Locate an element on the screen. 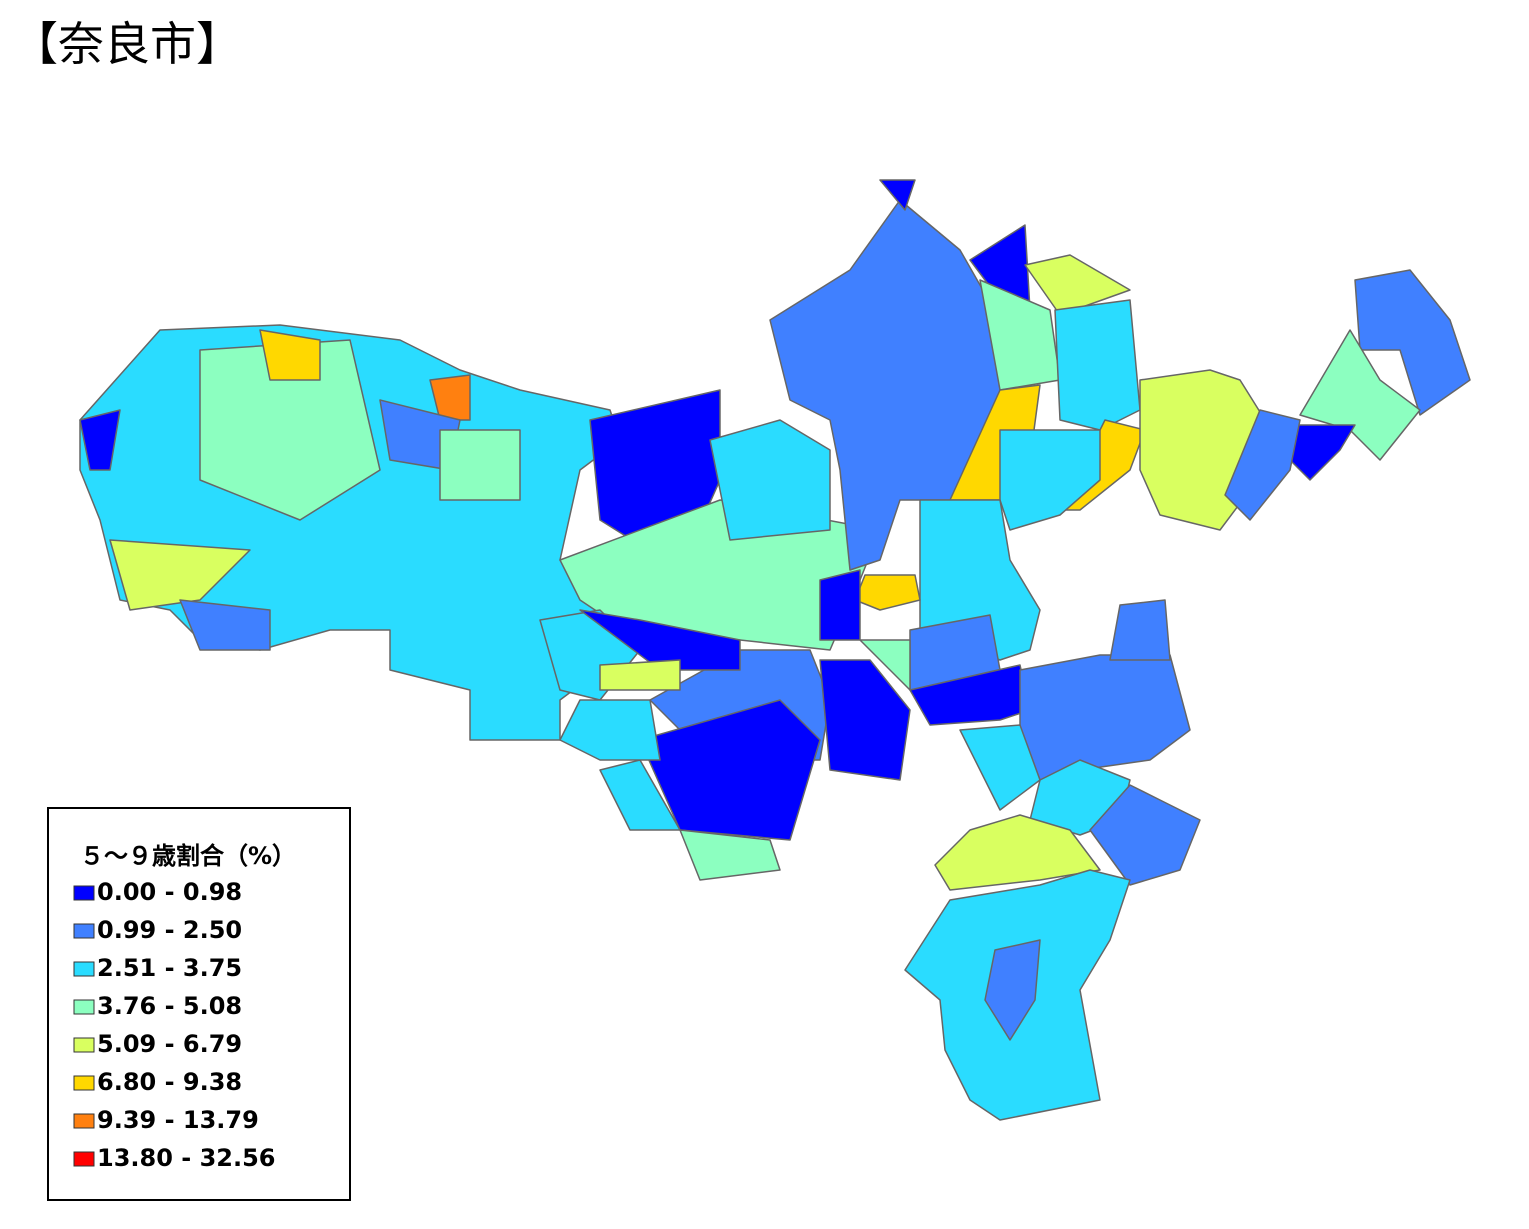  legend-label: 5.09 - 6.79 is located at coordinates (169, 1044).